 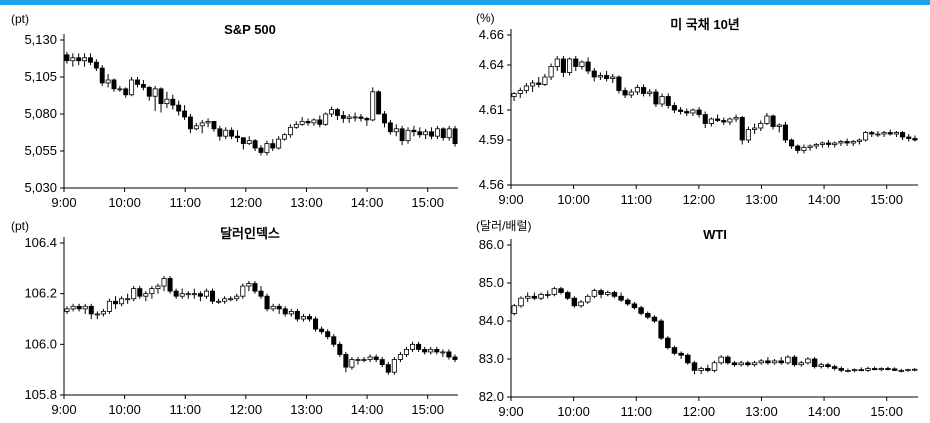 What do you see at coordinates (40, 39) in the screenshot?
I see `chart1-y-tick-label: 5,130` at bounding box center [40, 39].